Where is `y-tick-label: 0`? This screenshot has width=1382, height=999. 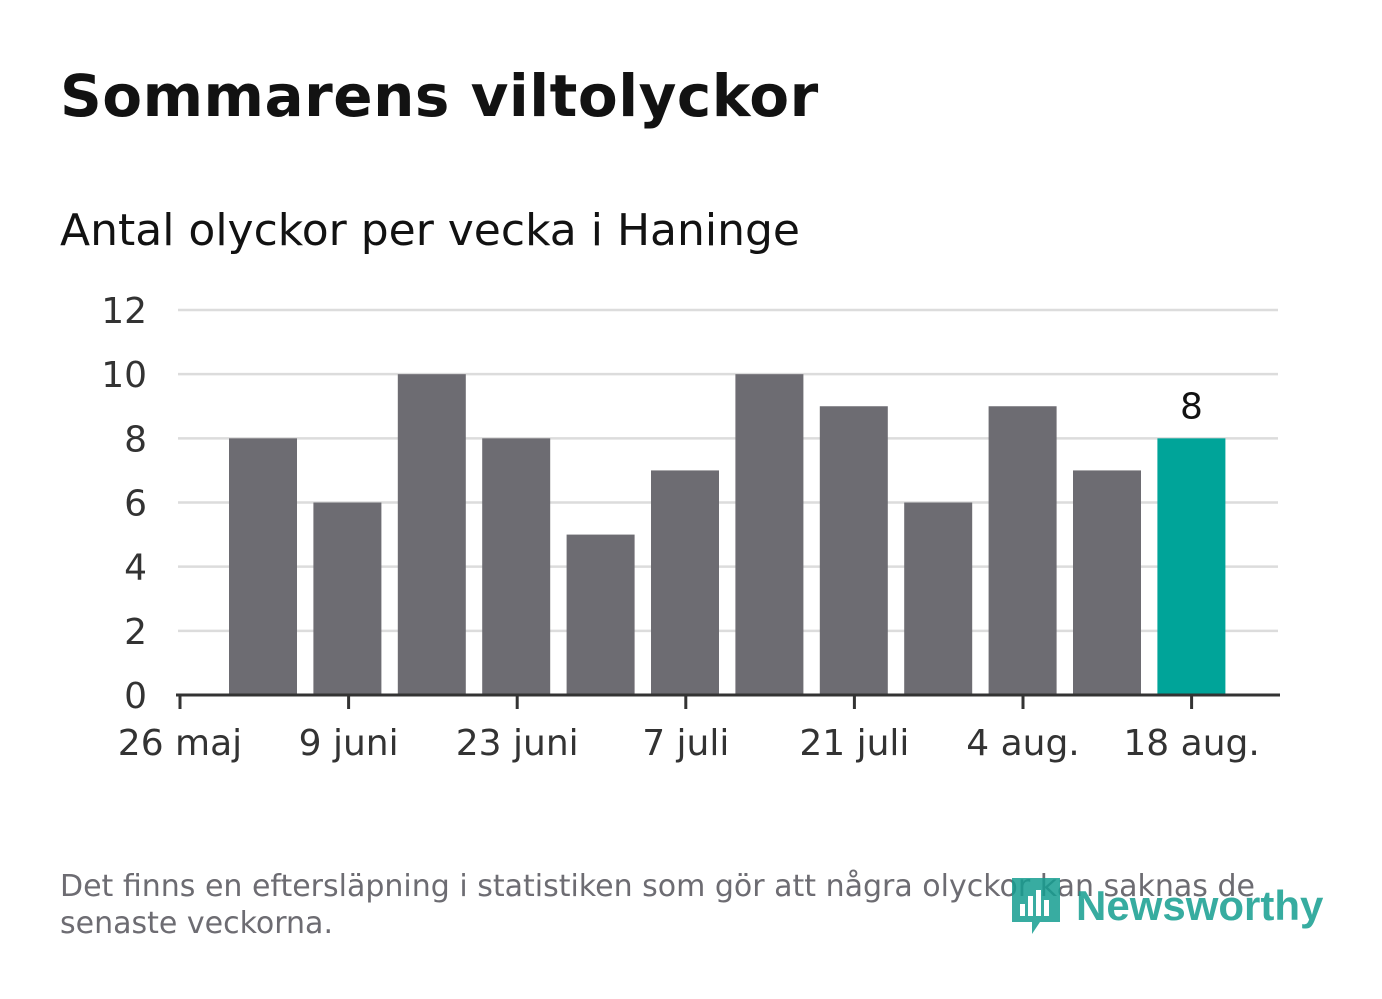 y-tick-label: 0 is located at coordinates (135, 696).